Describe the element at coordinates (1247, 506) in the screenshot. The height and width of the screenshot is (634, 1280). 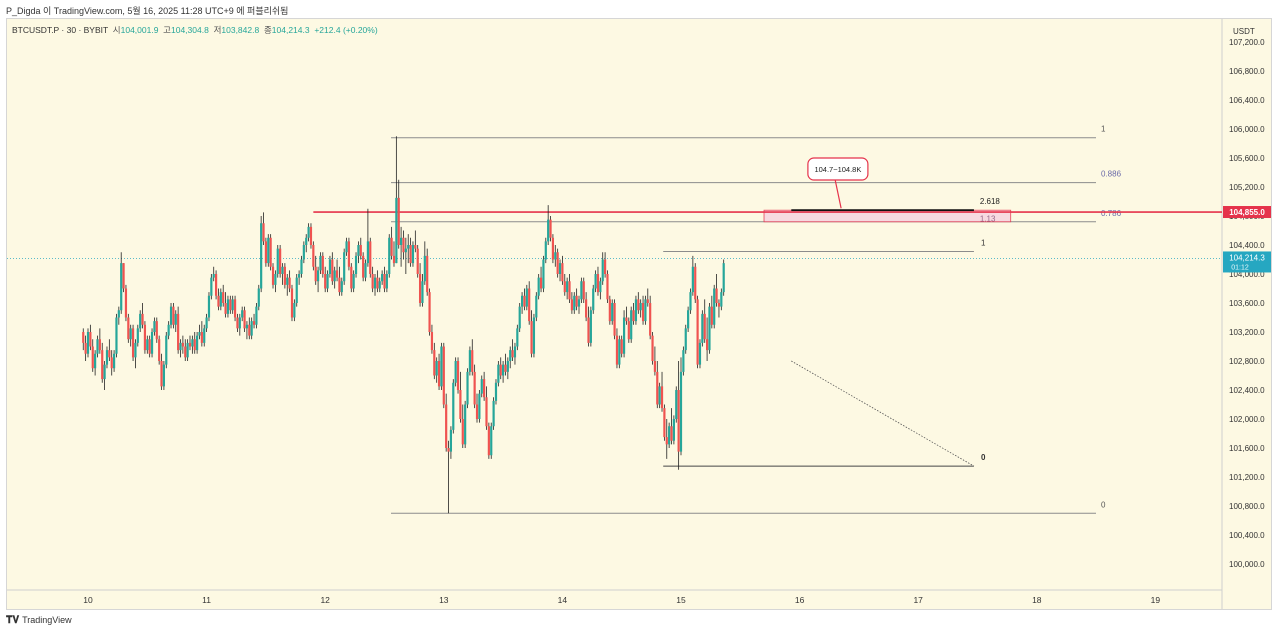
I see `price-tick-label: 100,800.0` at that location.